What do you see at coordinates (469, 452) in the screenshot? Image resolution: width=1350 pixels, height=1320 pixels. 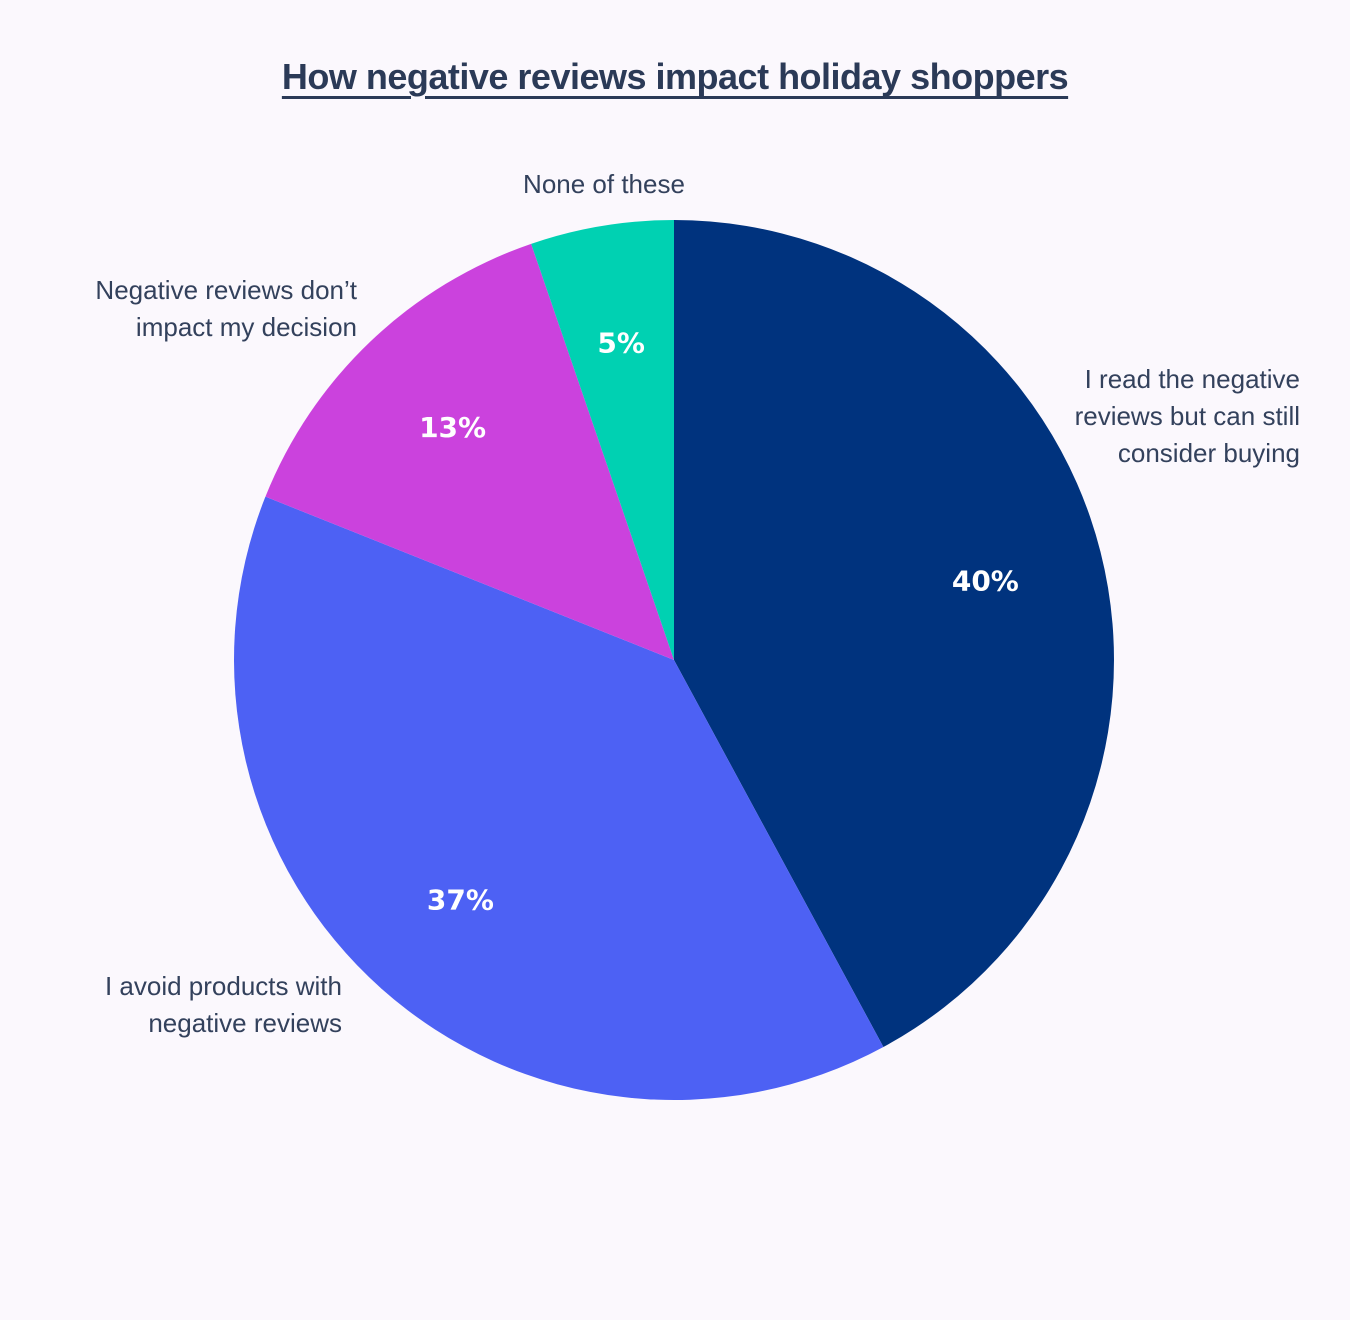 I see `pie-slice-no-impact` at bounding box center [469, 452].